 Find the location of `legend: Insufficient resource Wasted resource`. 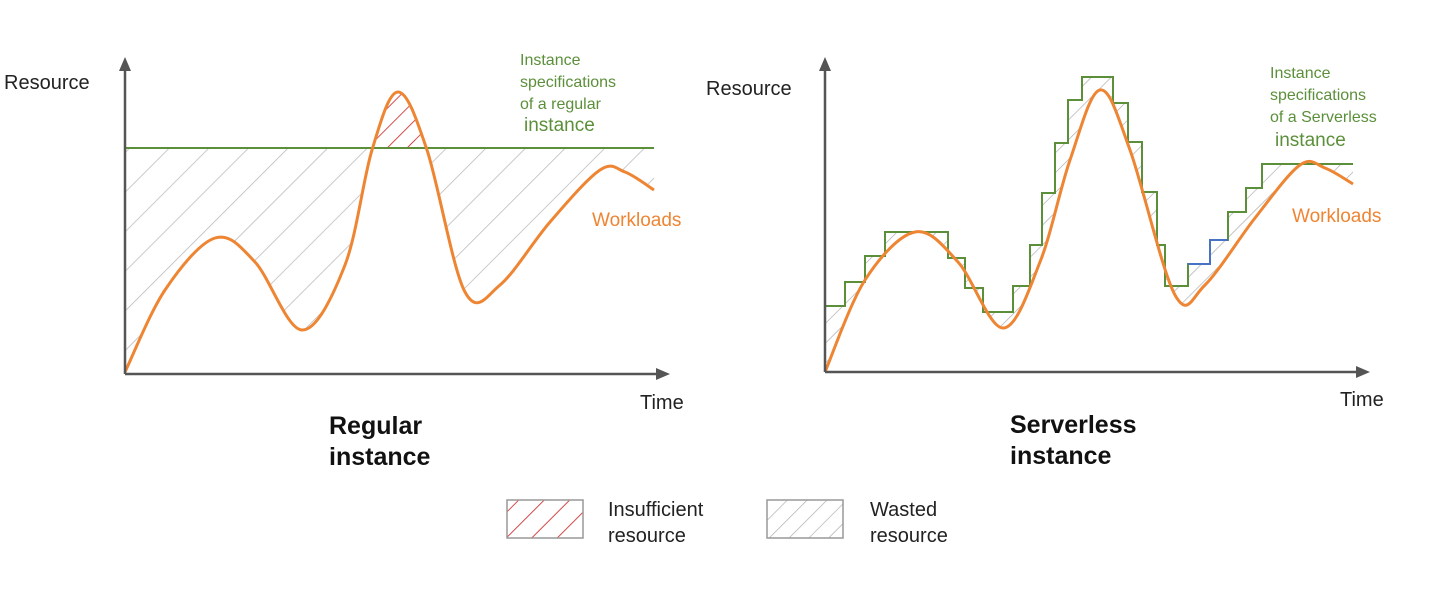

legend: Insufficient resource Wasted resource is located at coordinates (727, 523).